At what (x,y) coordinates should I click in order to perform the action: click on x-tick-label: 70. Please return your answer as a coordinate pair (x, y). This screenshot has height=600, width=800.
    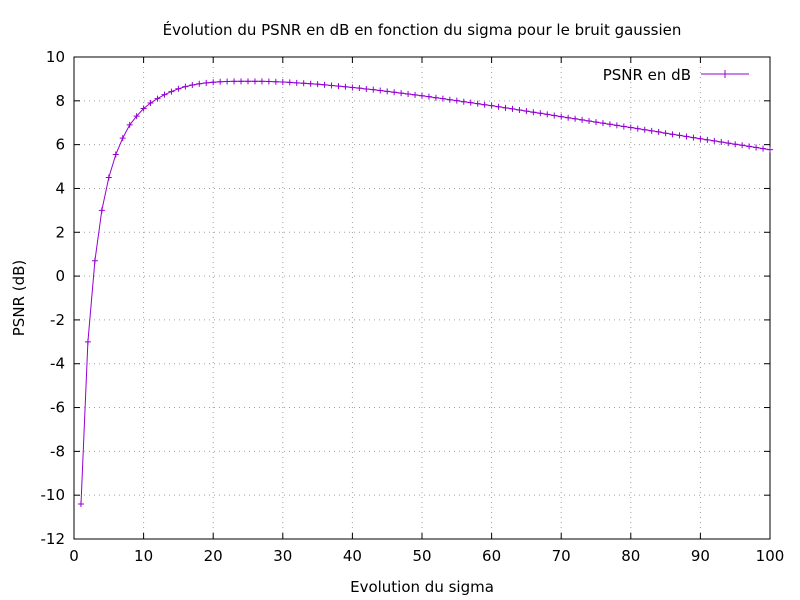
    Looking at the image, I should click on (561, 556).